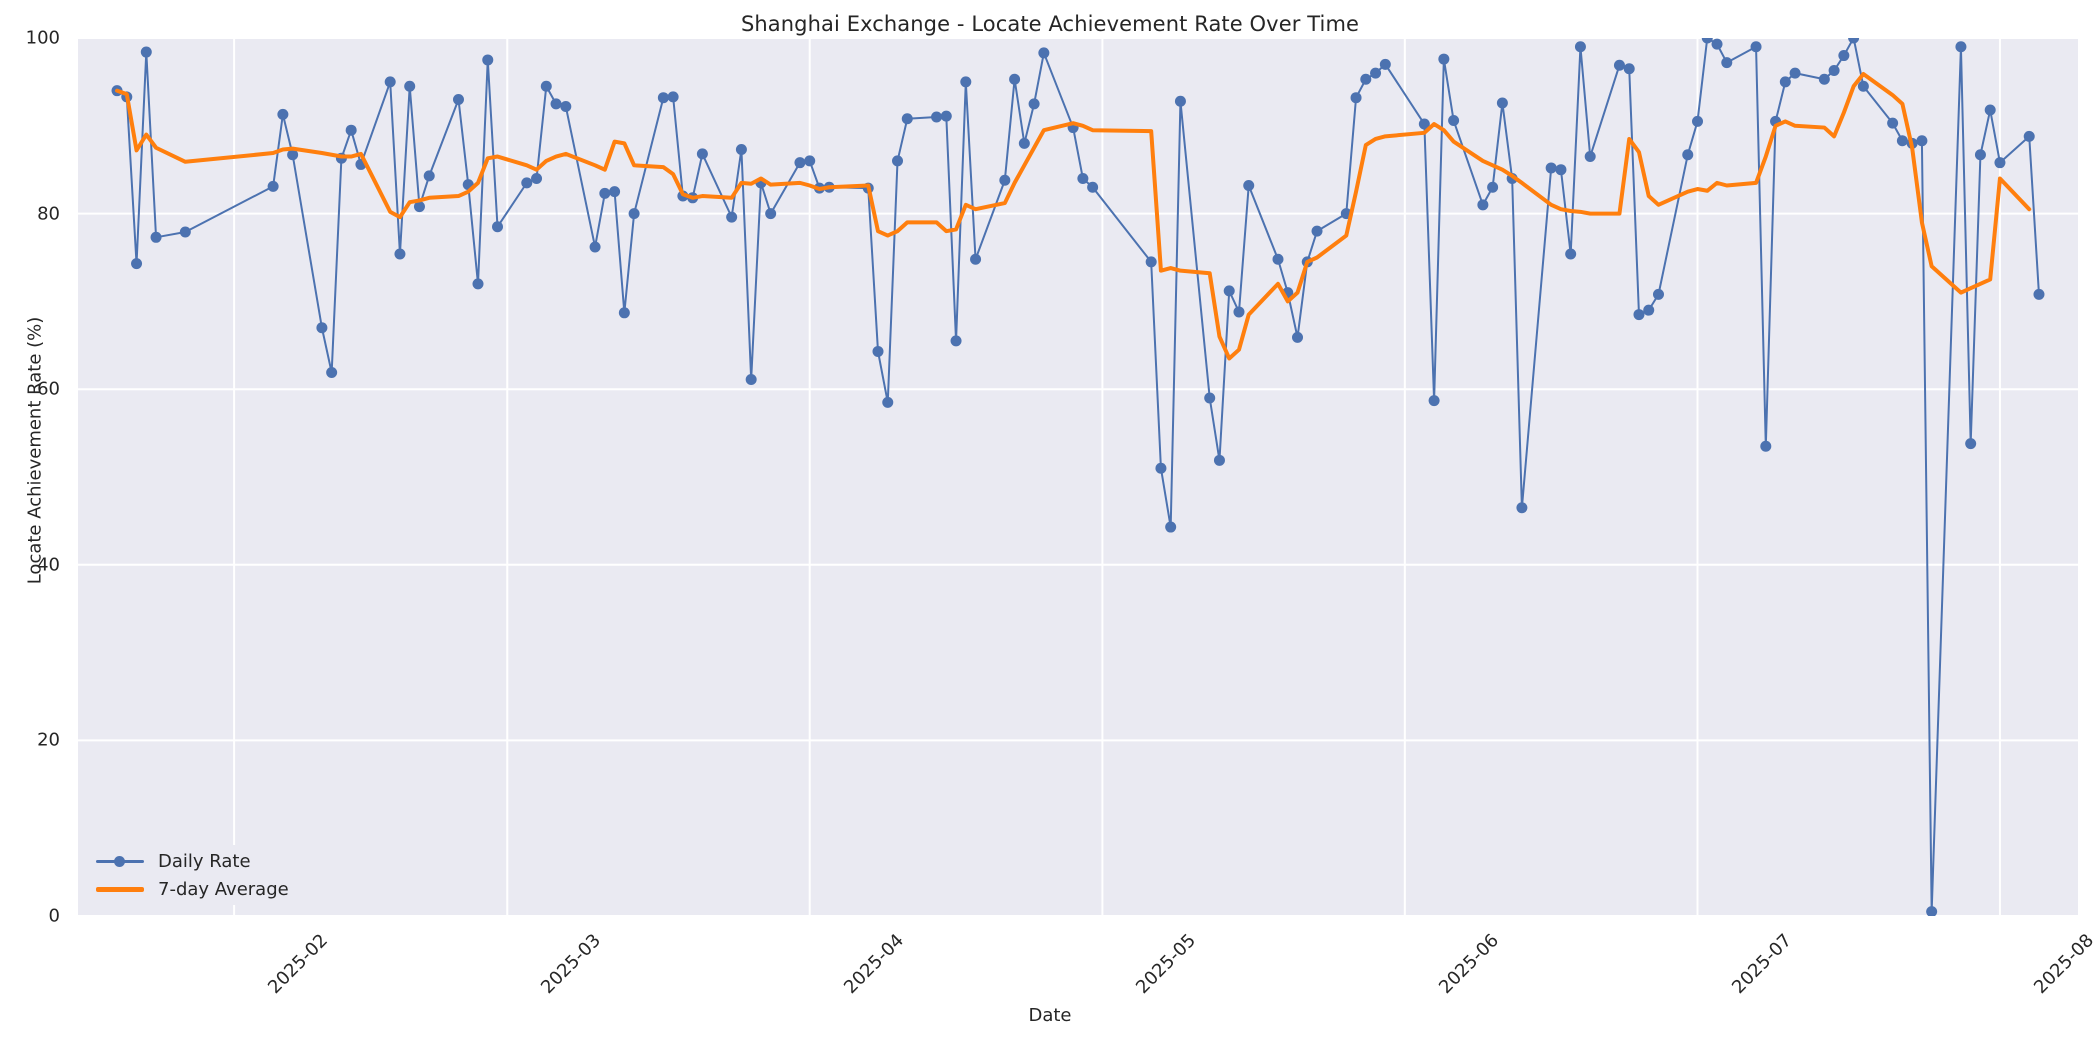 This screenshot has height=1050, width=2100. I want to click on y-tick-label: 0, so click(54, 916).